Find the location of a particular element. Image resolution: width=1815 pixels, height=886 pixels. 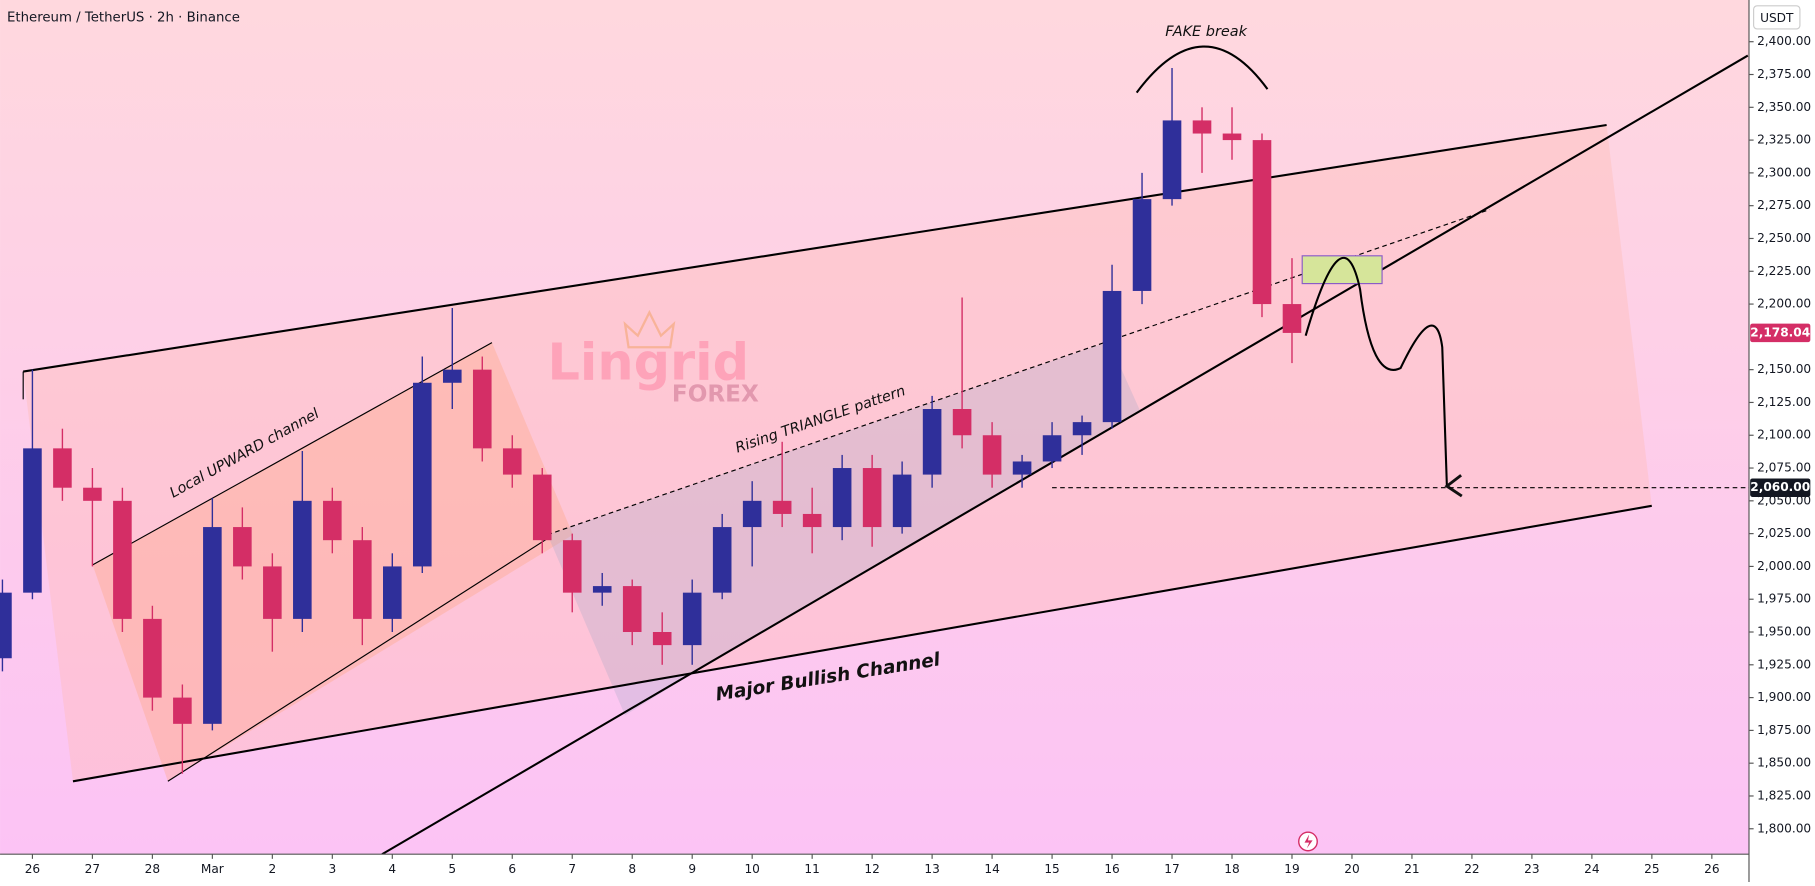

y-tick-label: 2,325.00 is located at coordinates (1784, 140).